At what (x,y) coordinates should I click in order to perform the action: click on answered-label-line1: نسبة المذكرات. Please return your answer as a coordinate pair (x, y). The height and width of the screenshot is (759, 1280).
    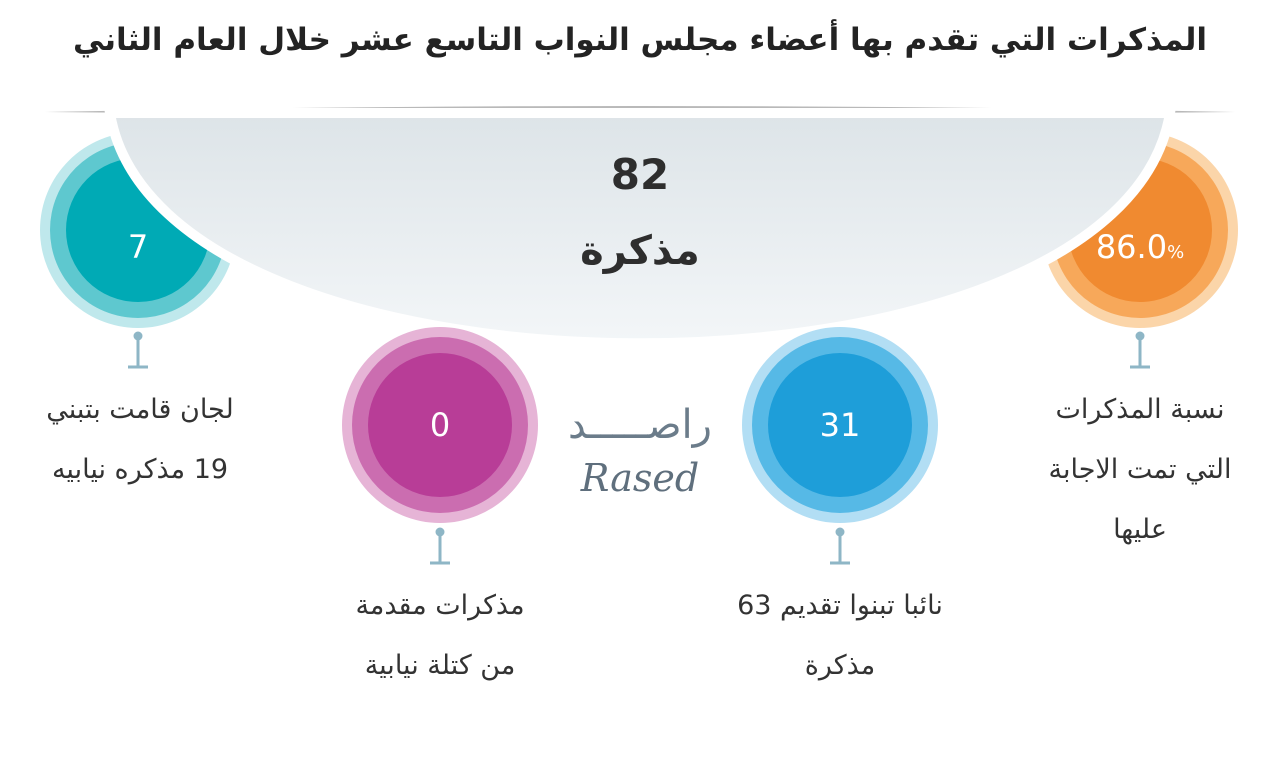
    Looking at the image, I should click on (1140, 409).